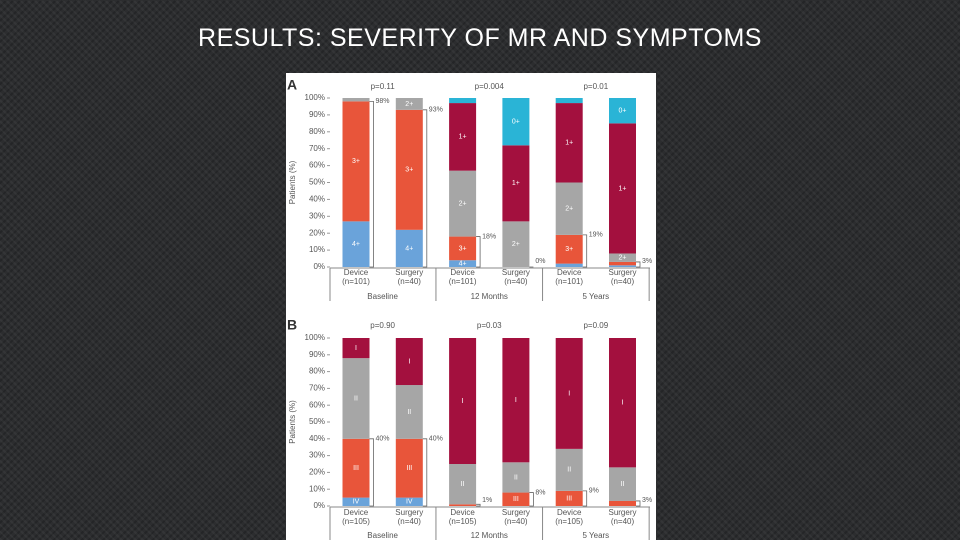  I want to click on bracket-label: 19%, so click(596, 235).